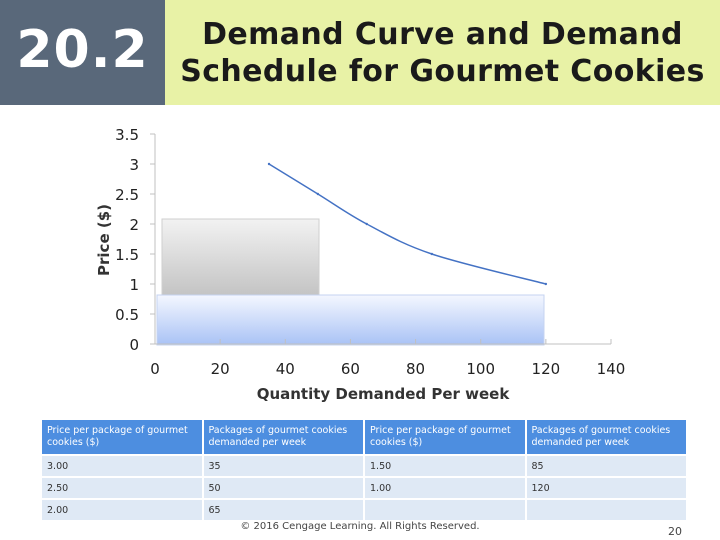 Image resolution: width=720 pixels, height=540 pixels. I want to click on table-cell: 35, so click(283, 466).